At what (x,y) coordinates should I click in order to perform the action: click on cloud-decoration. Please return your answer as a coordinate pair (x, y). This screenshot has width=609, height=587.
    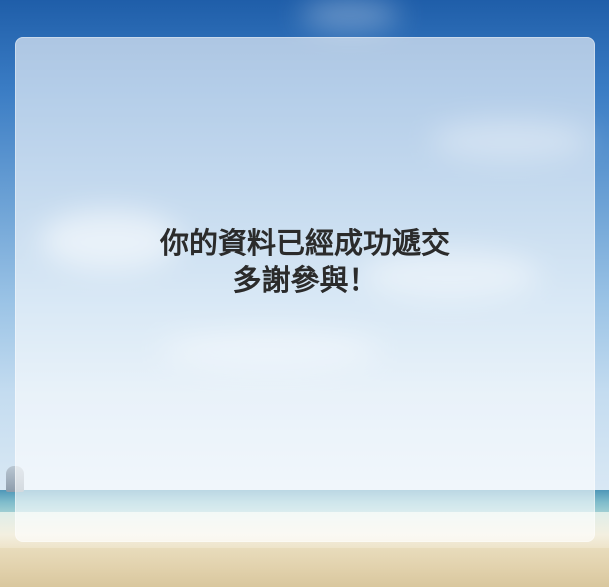
    Looking at the image, I should click on (350, 15).